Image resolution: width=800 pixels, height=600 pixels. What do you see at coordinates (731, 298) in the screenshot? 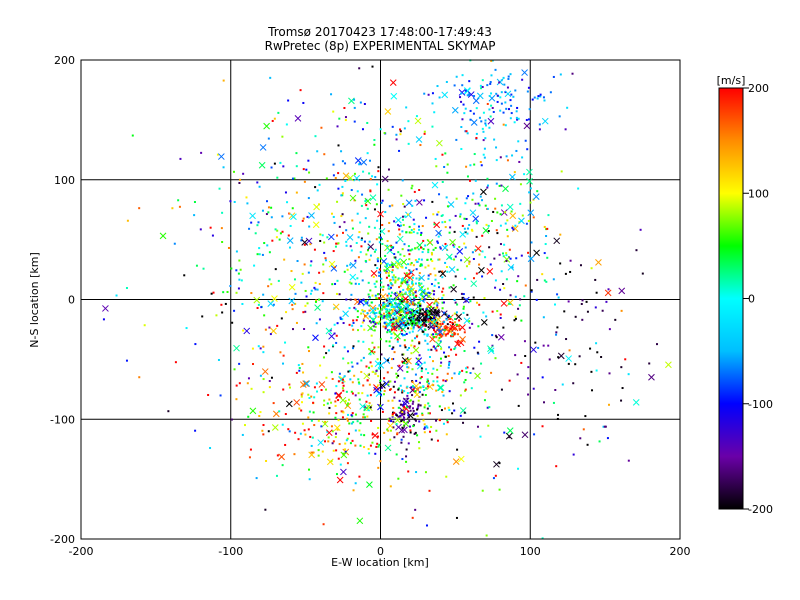
I see `colorbar-scale` at bounding box center [731, 298].